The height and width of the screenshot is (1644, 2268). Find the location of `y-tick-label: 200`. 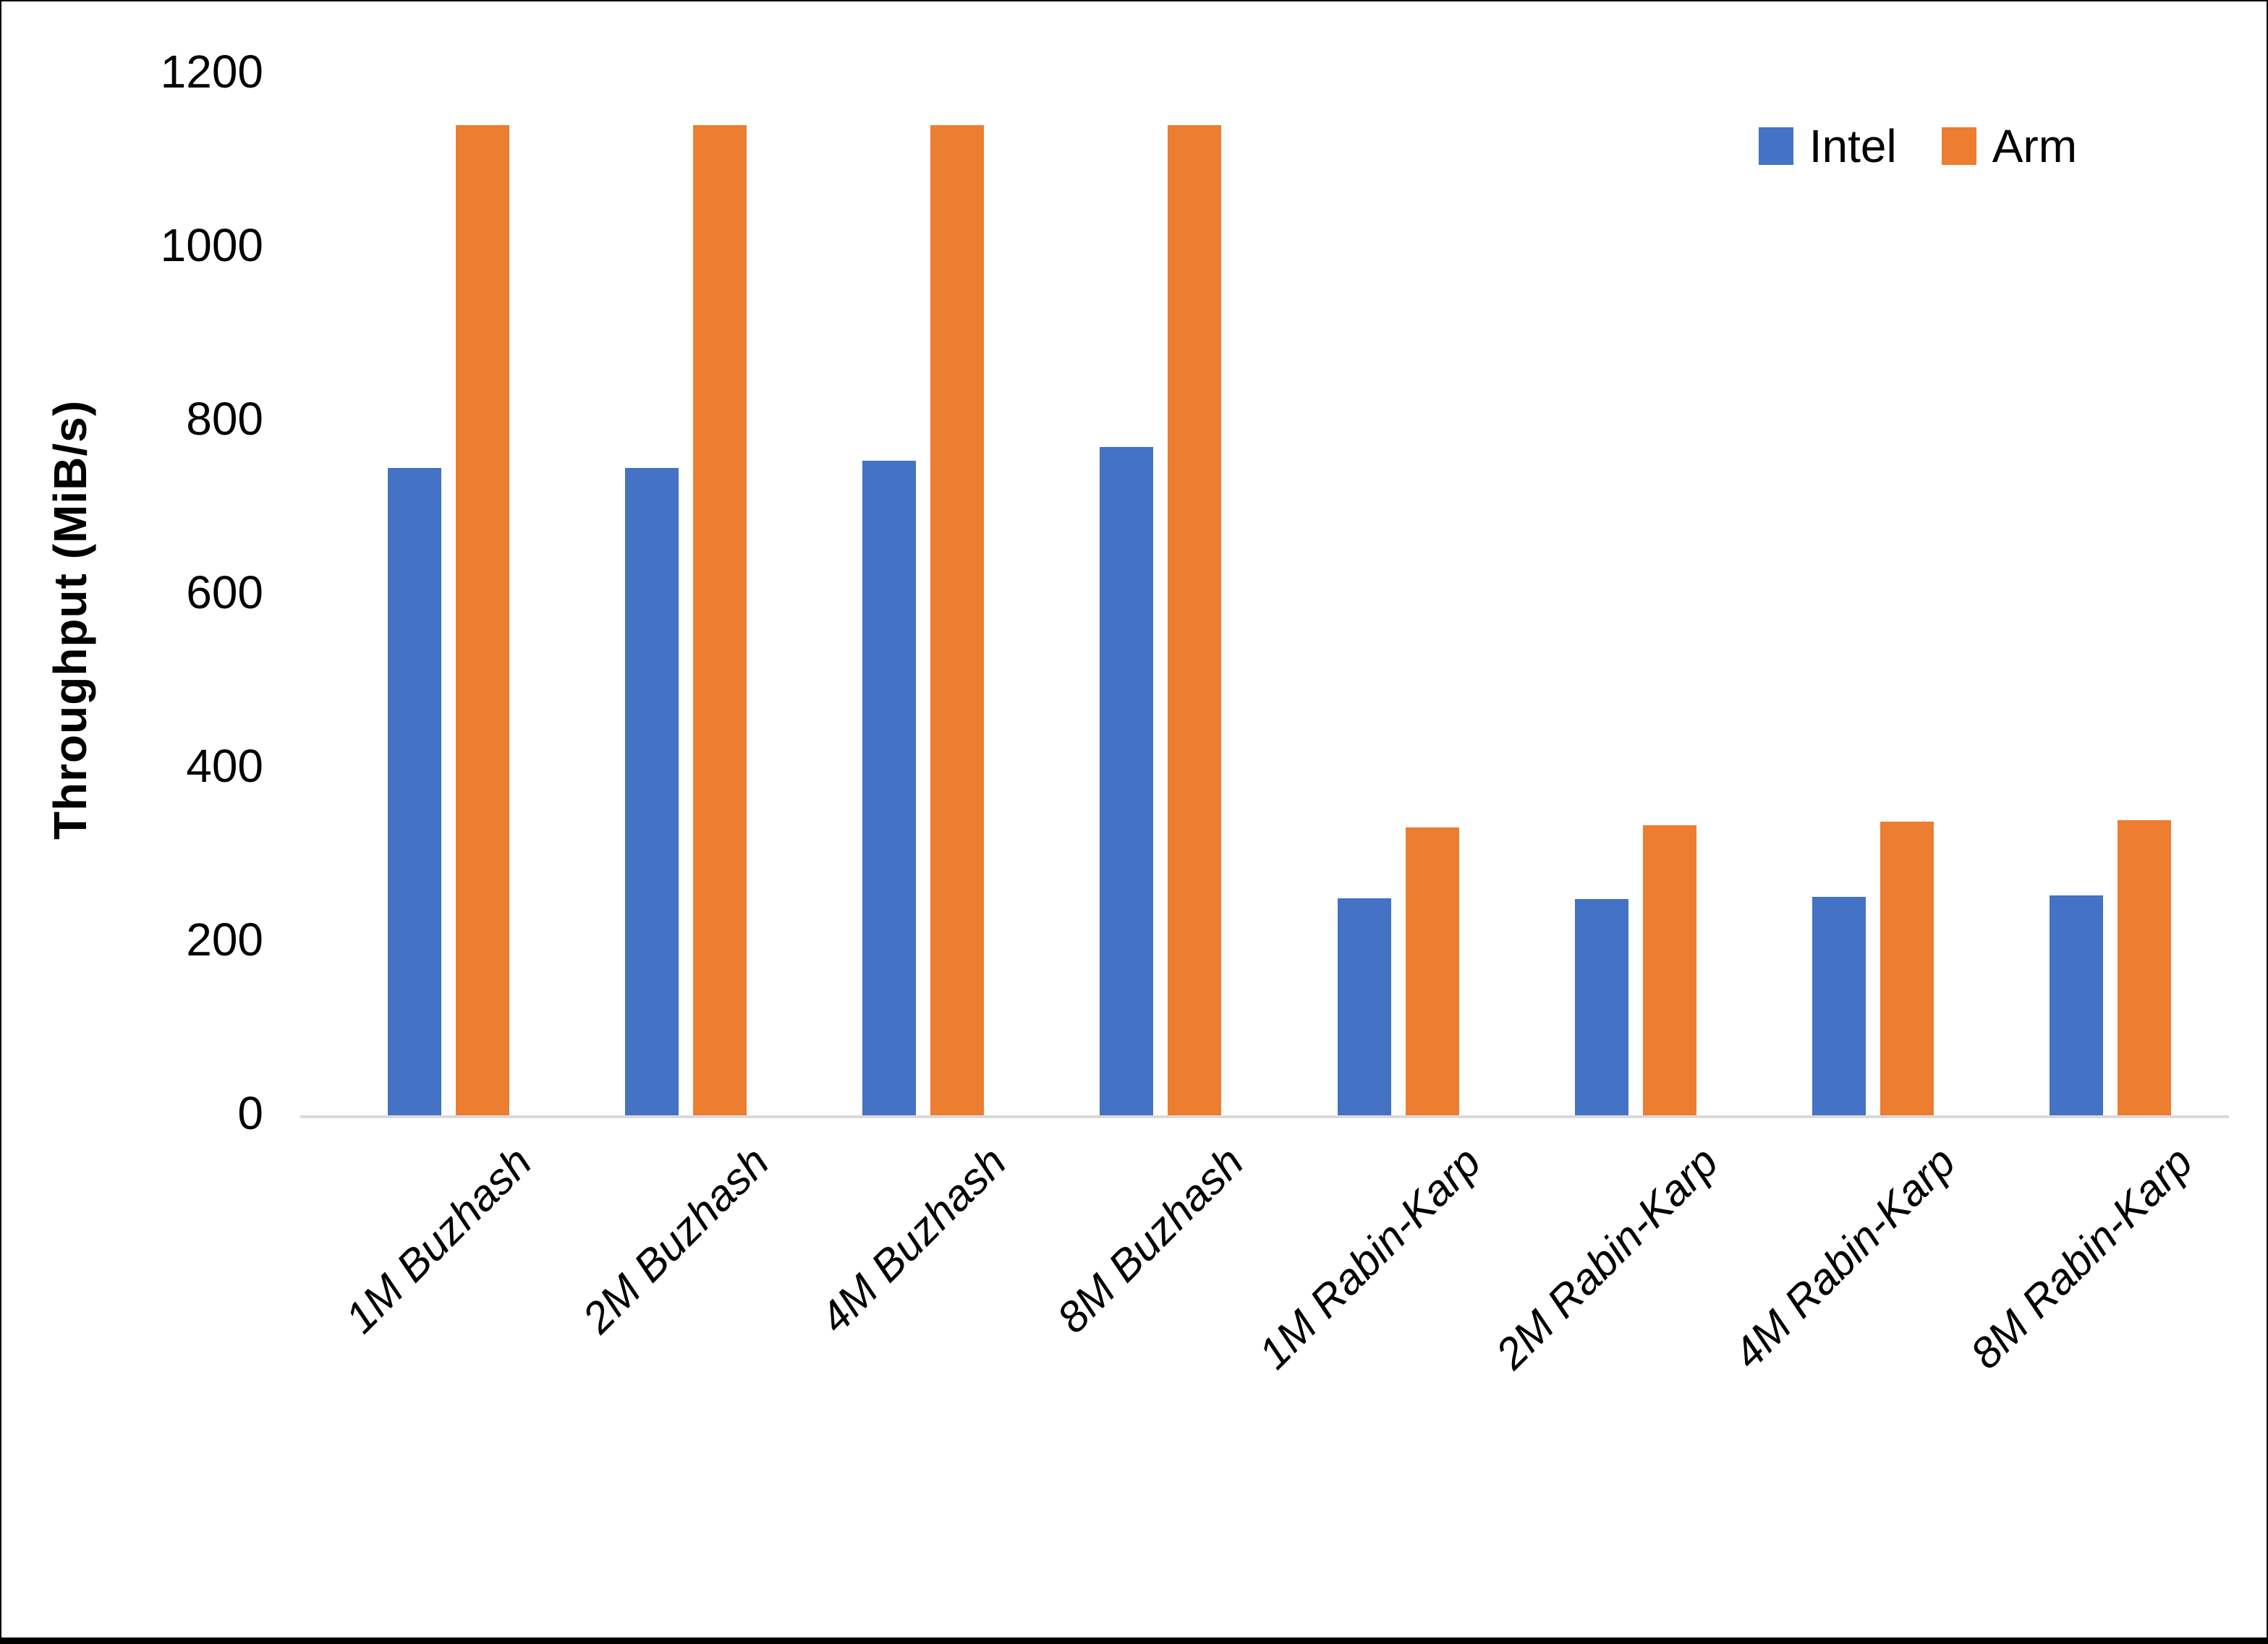

y-tick-label: 200 is located at coordinates (224, 939).